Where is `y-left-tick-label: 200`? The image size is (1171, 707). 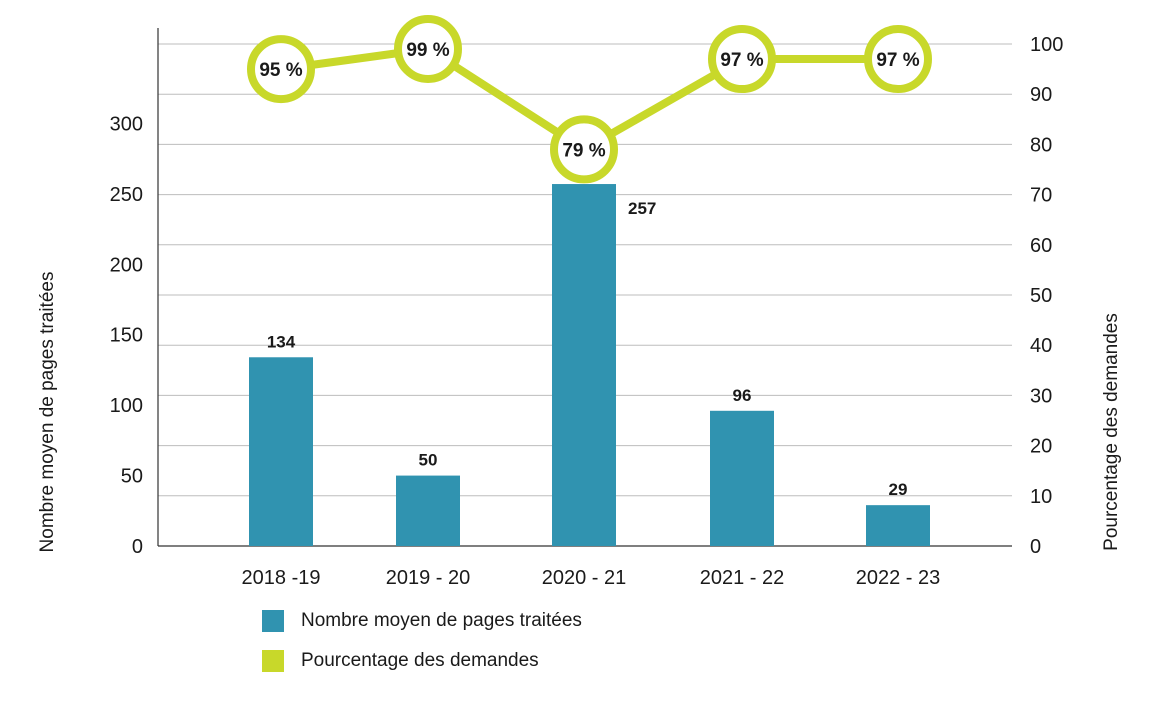 y-left-tick-label: 200 is located at coordinates (126, 265).